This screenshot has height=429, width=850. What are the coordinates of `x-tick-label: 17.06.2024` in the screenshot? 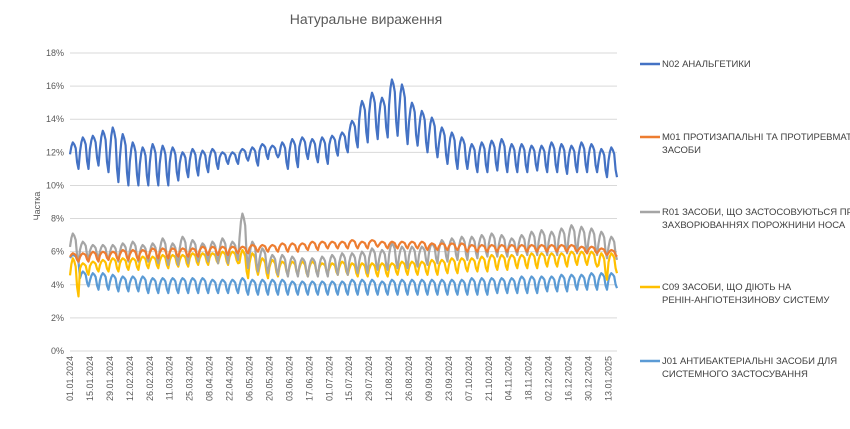 It's located at (309, 378).